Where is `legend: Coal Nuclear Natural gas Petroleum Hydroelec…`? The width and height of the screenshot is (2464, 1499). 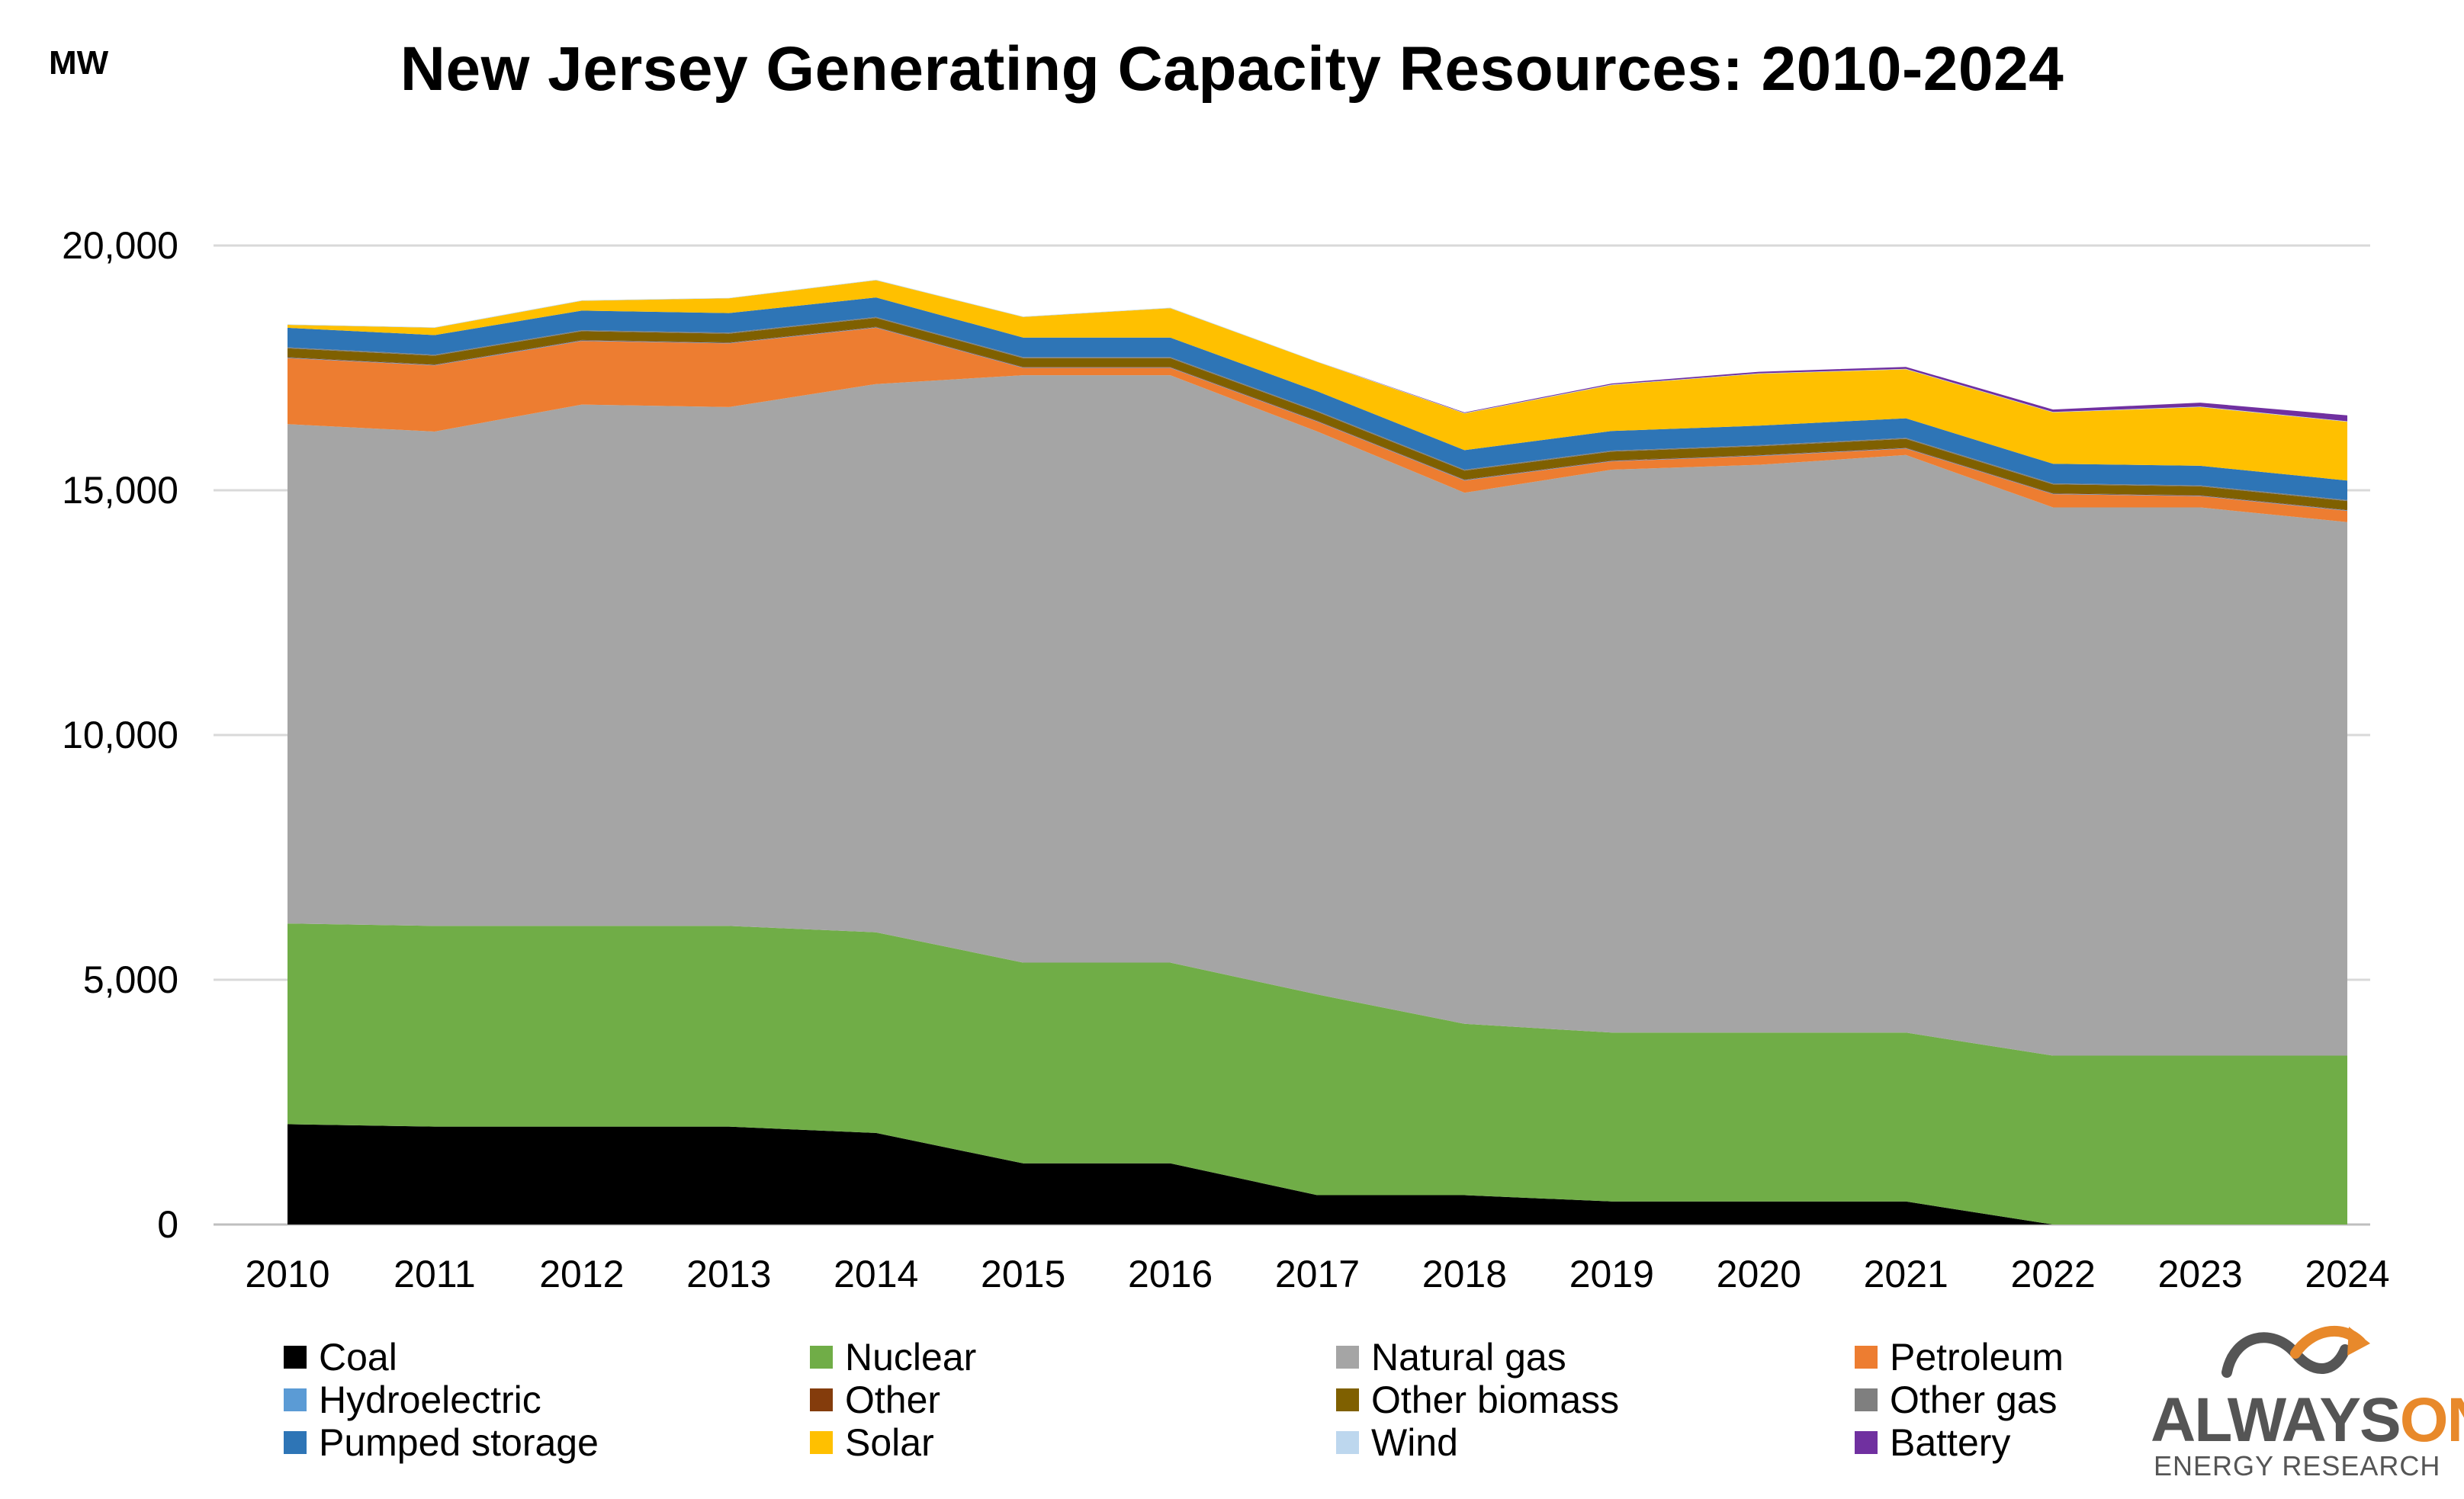 legend: Coal Nuclear Natural gas Petroleum Hydroelec… is located at coordinates (1206, 1408).